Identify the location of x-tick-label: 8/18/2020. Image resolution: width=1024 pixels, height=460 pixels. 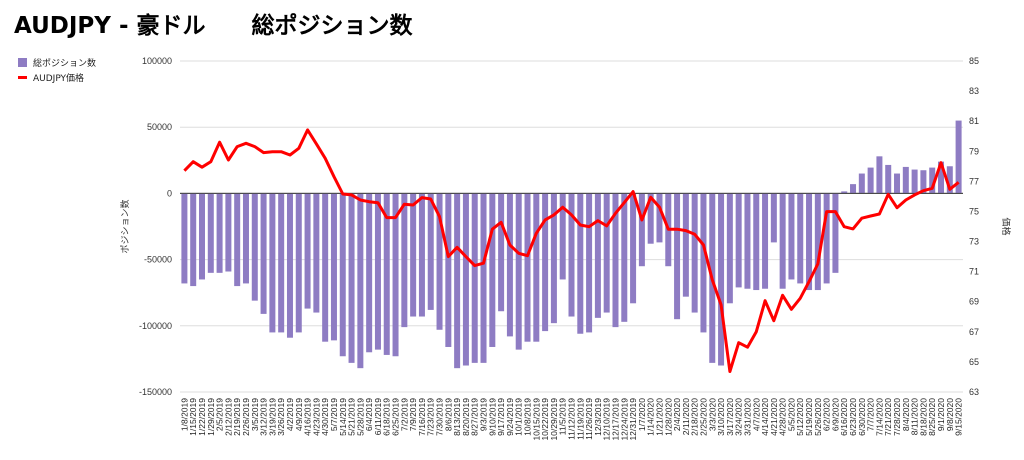
(923, 417).